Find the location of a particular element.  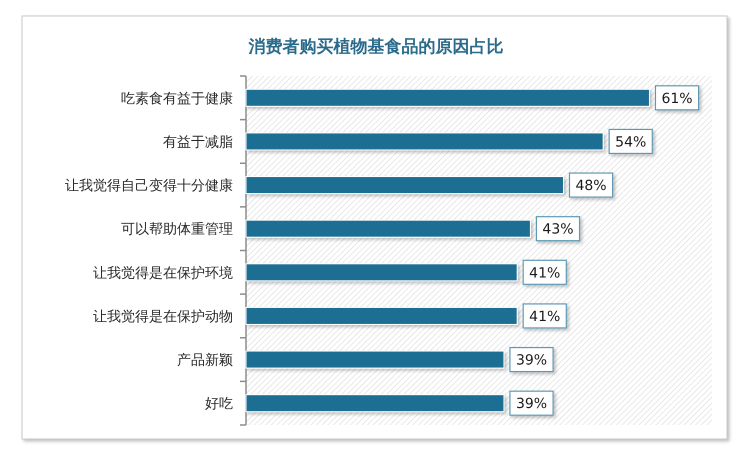

category-label: 让我觉得自己变得十分健康 is located at coordinates (149, 186).